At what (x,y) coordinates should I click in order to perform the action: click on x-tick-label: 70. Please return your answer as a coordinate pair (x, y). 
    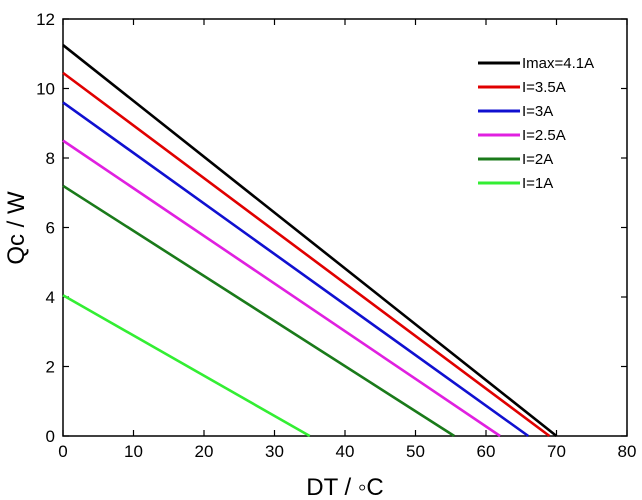
    Looking at the image, I should click on (556, 451).